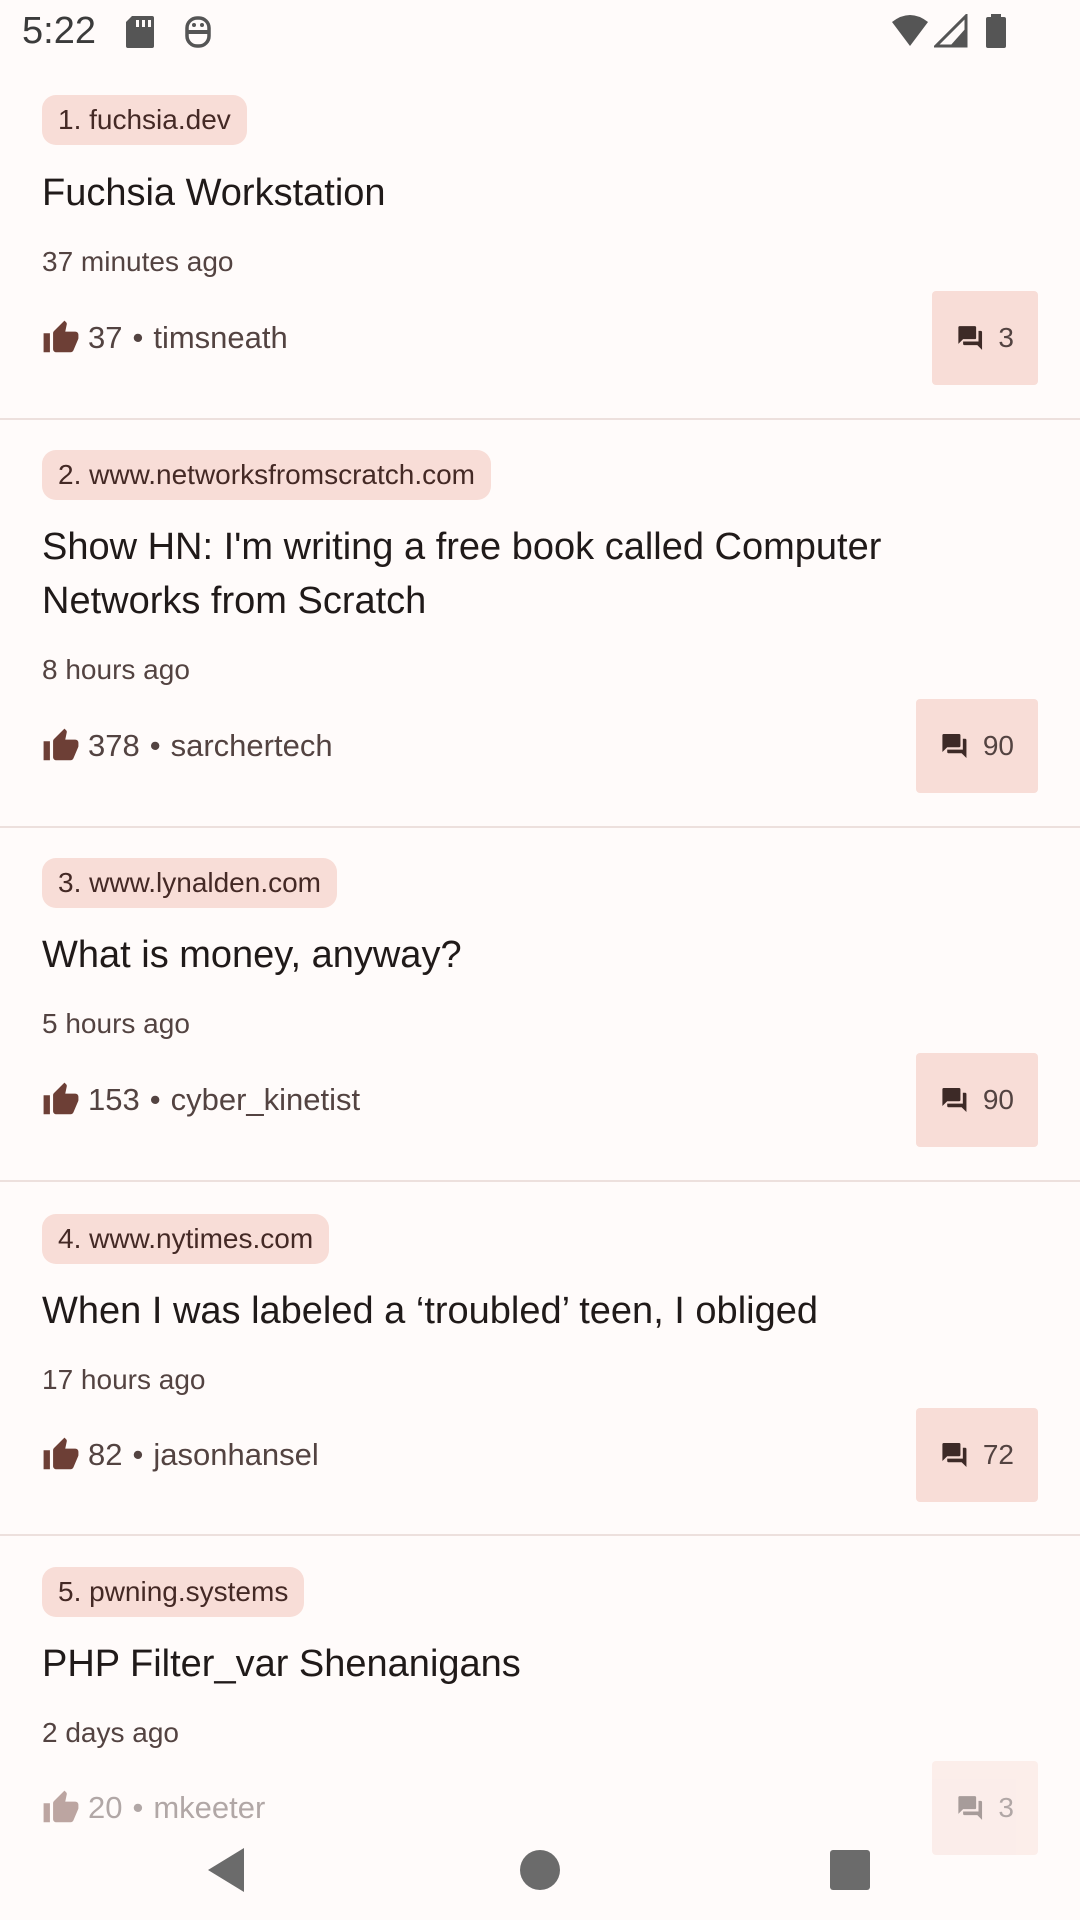 Image resolution: width=1080 pixels, height=1920 pixels. I want to click on cell-signal-icon, so click(950, 33).